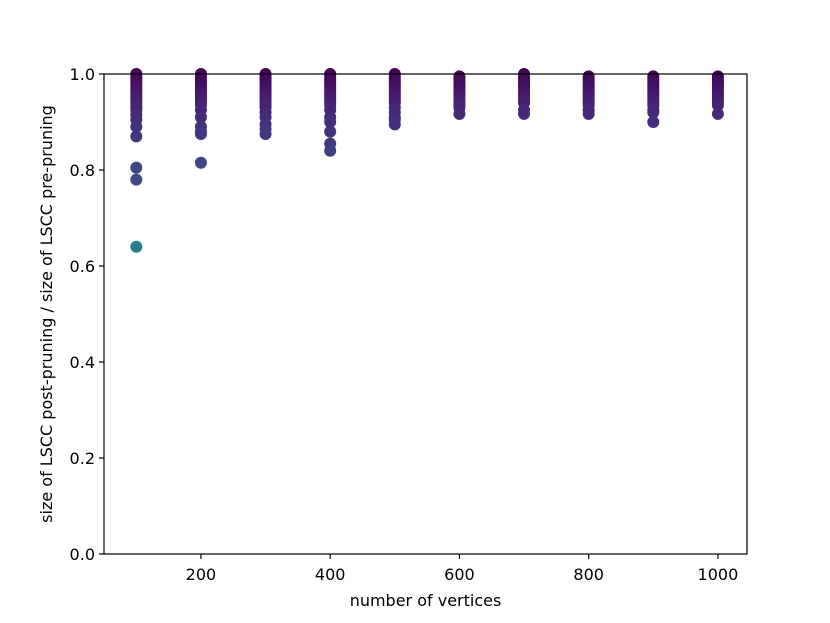 Image resolution: width=830 pixels, height=623 pixels. Describe the element at coordinates (459, 574) in the screenshot. I see `x-tick-label: 600` at that location.